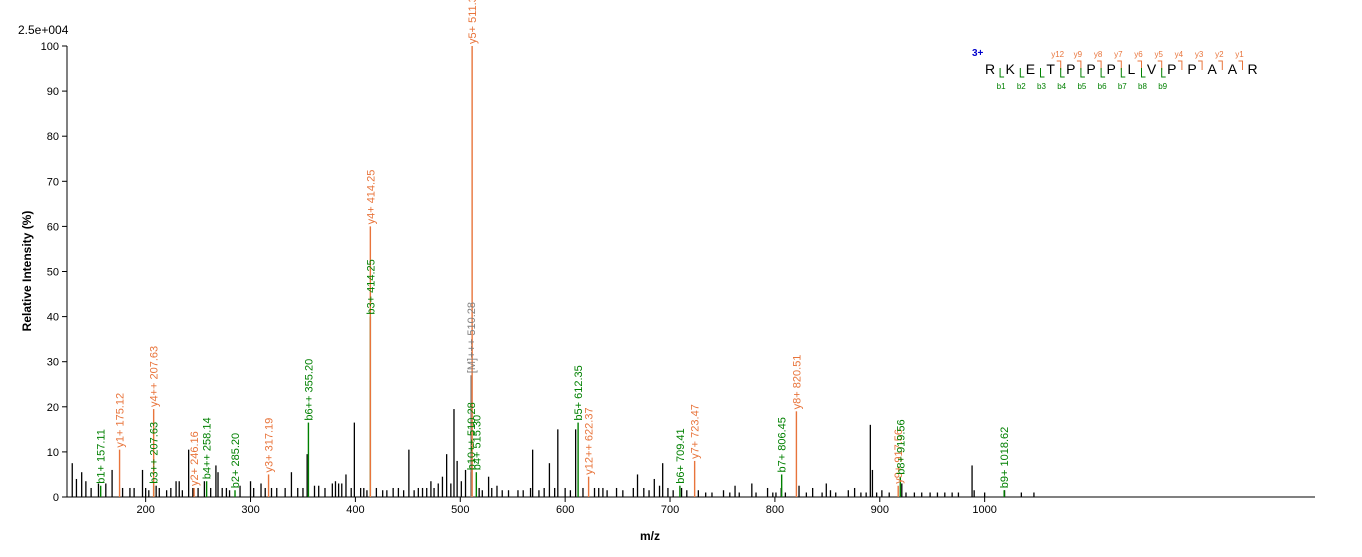 This screenshot has width=1362, height=557. What do you see at coordinates (978, 53) in the screenshot?
I see `charge-state-label: 3+` at bounding box center [978, 53].